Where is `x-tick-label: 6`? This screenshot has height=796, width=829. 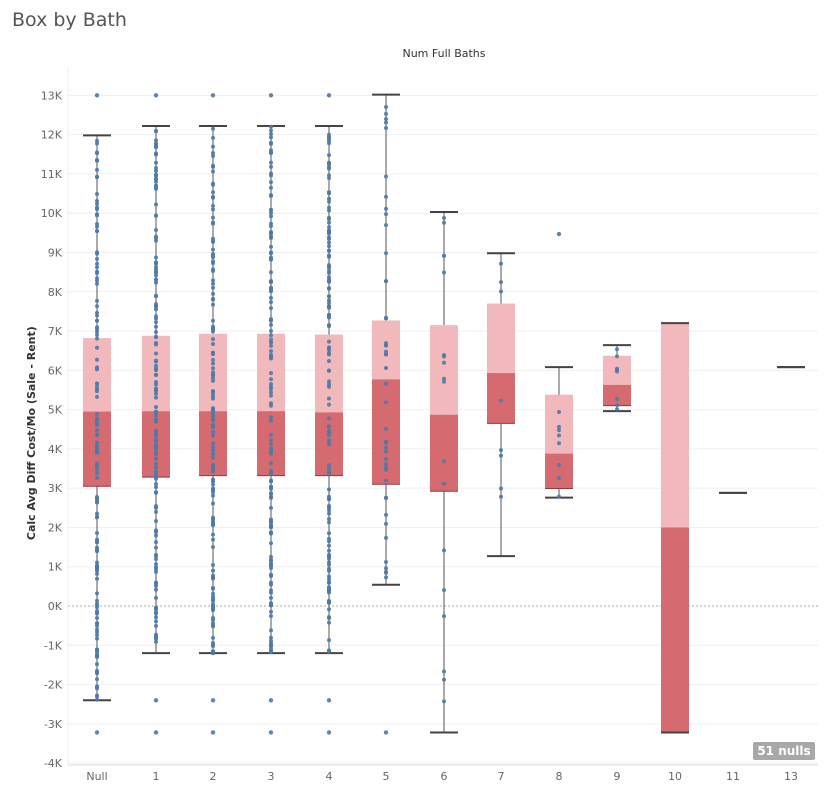 x-tick-label: 6 is located at coordinates (444, 776).